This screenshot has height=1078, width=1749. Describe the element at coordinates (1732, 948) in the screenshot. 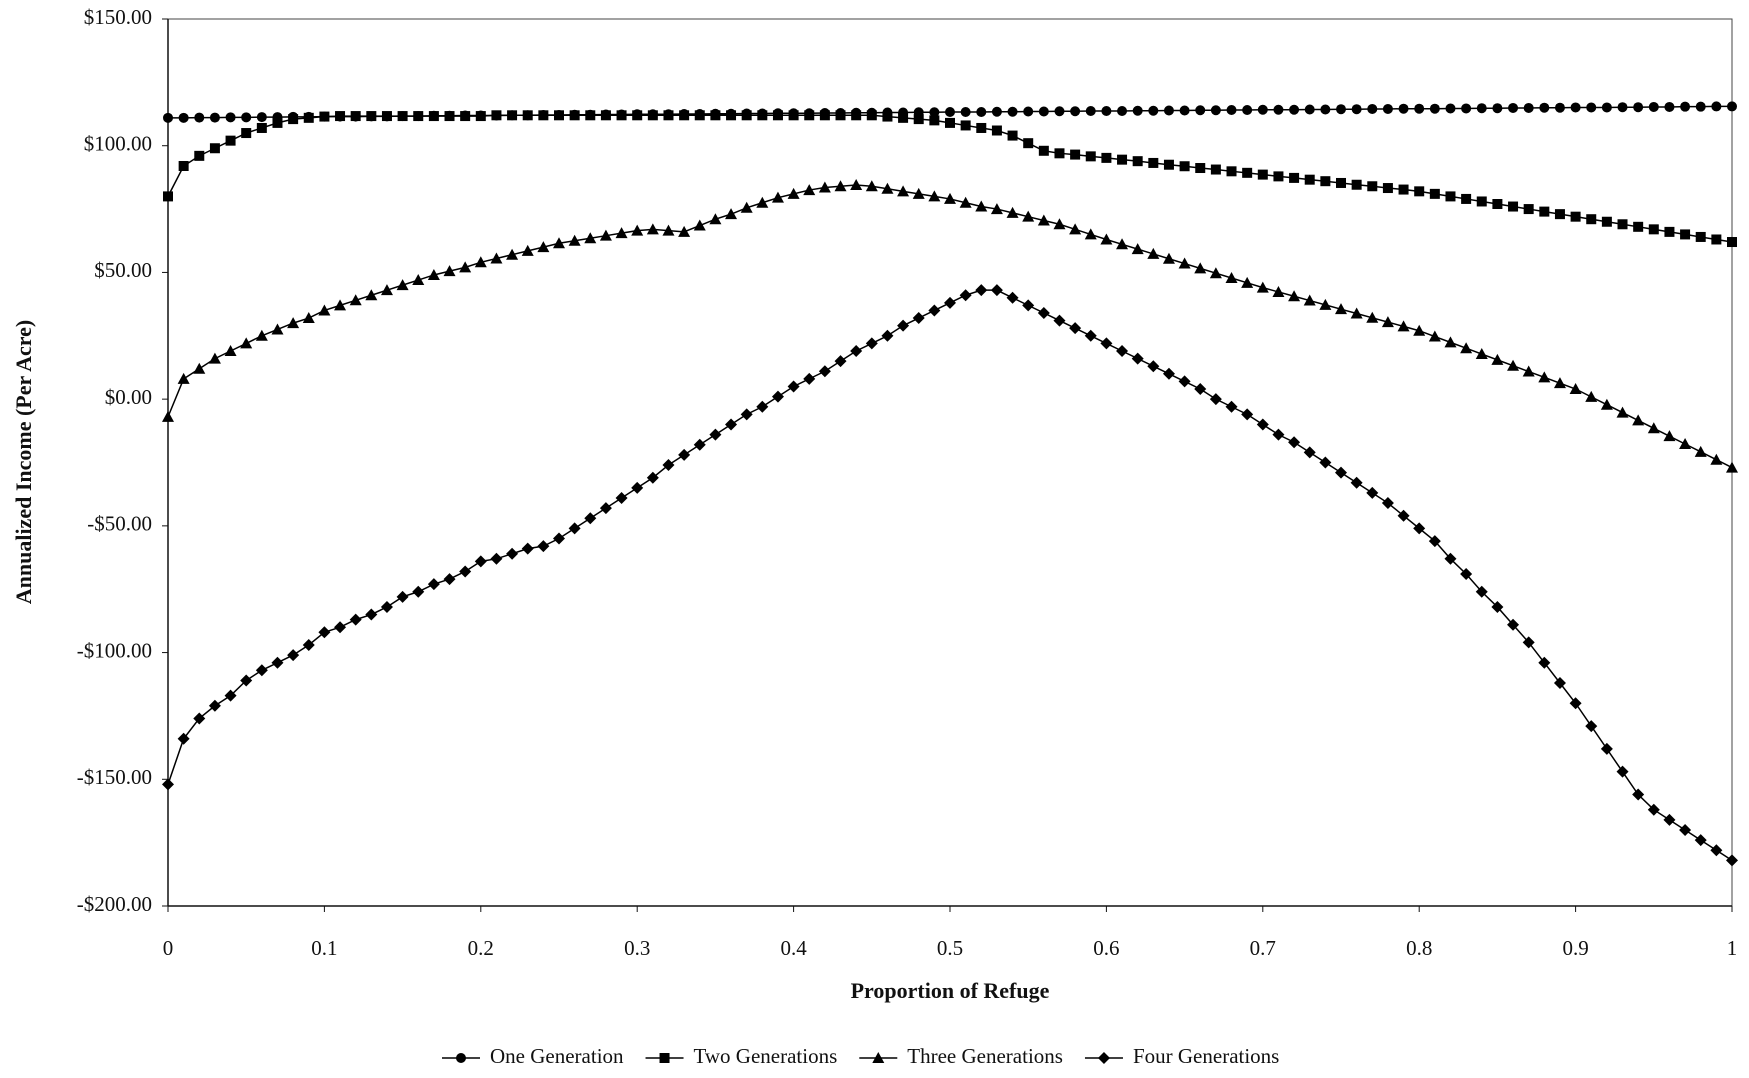

I see `x-tick-label: 1` at that location.